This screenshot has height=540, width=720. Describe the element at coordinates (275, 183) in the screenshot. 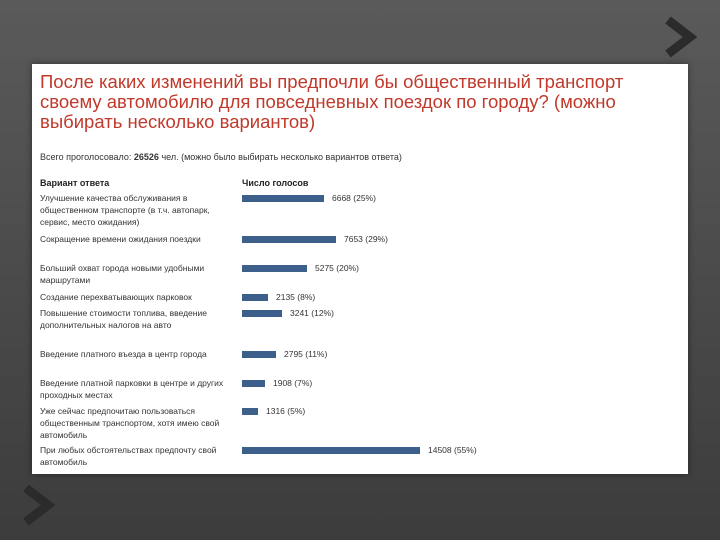

I see `column-header-votes: Число голосов` at that location.